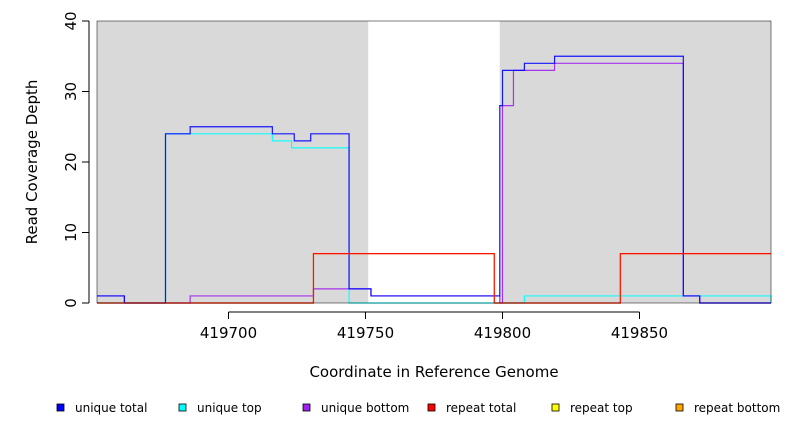 The height and width of the screenshot is (432, 792). What do you see at coordinates (737, 408) in the screenshot?
I see `legend-label-repeat-bottom: repeat bottom` at bounding box center [737, 408].